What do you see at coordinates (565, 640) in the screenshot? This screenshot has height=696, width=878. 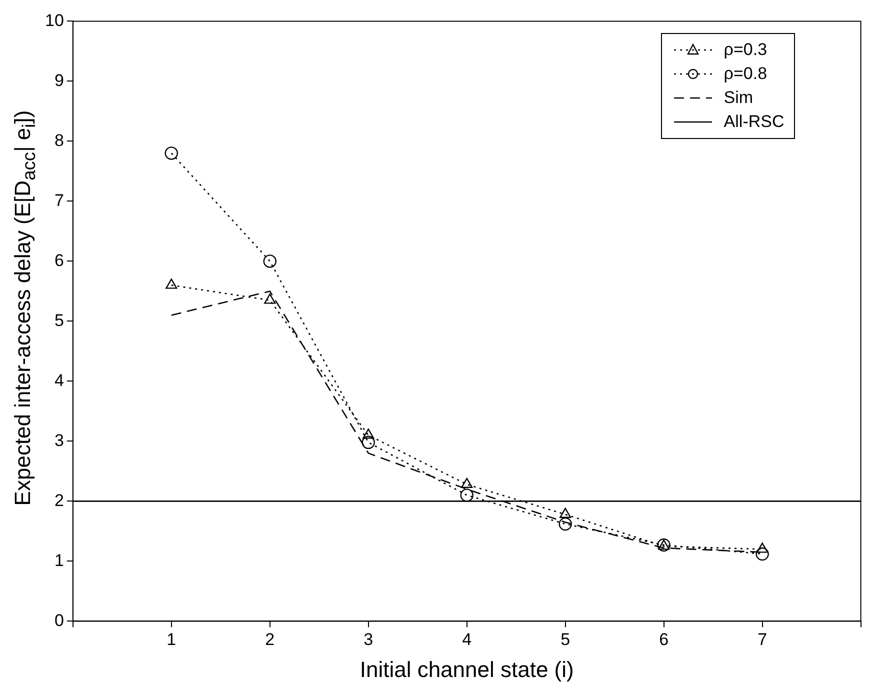 I see `x-tick-label: 5` at bounding box center [565, 640].